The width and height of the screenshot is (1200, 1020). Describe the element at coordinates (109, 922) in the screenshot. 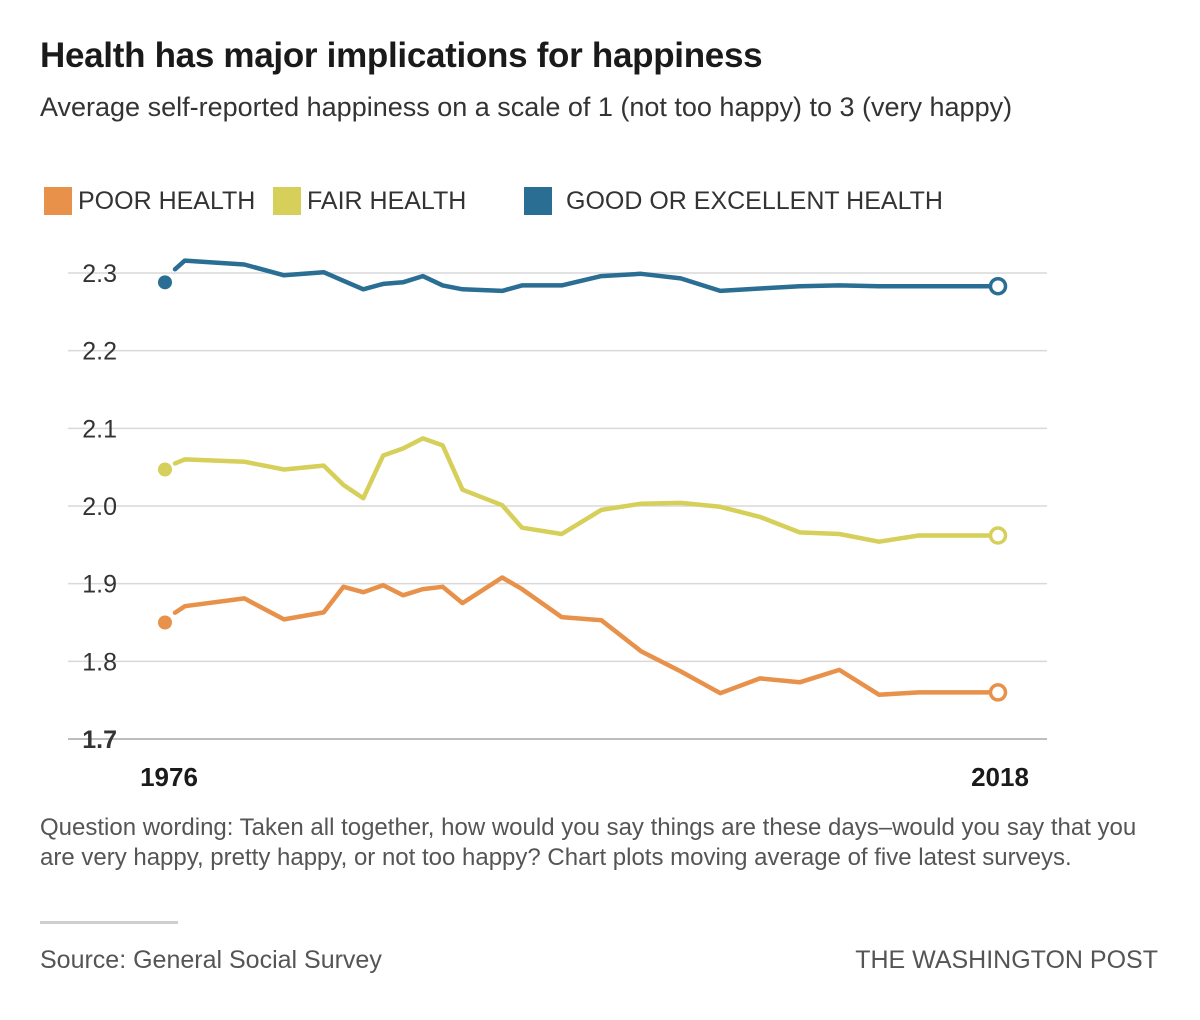

I see `footer-divider` at that location.